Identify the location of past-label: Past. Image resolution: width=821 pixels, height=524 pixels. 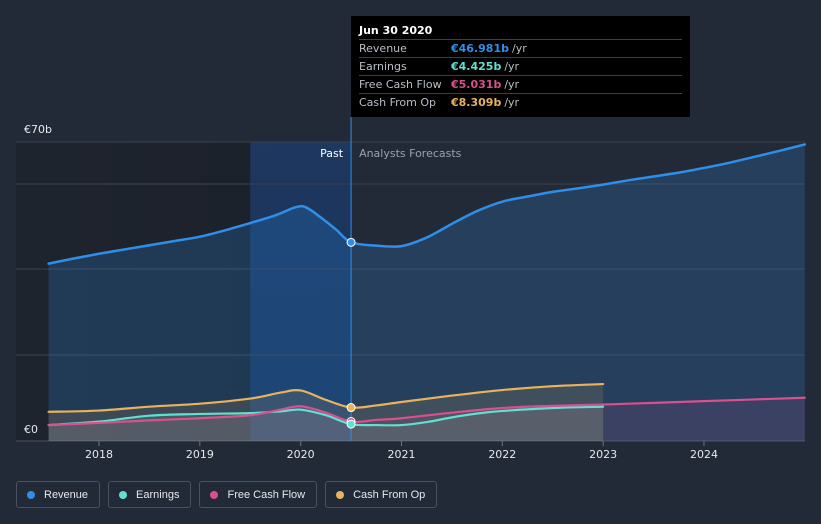
(332, 153).